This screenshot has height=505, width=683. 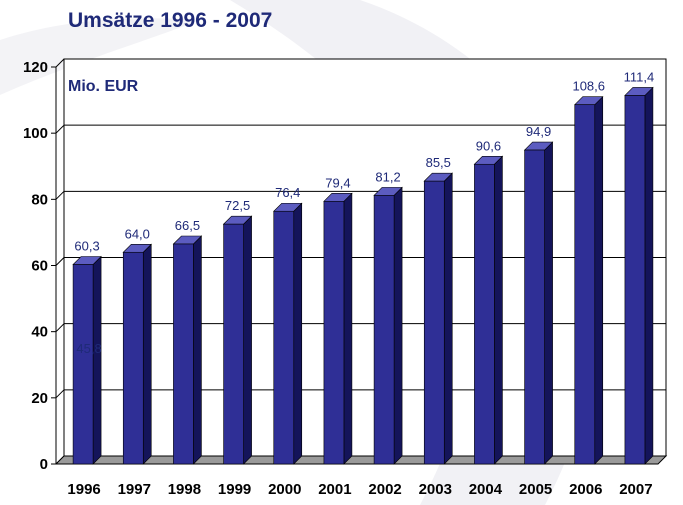 I want to click on data-label: 111,4, so click(x=639, y=76).